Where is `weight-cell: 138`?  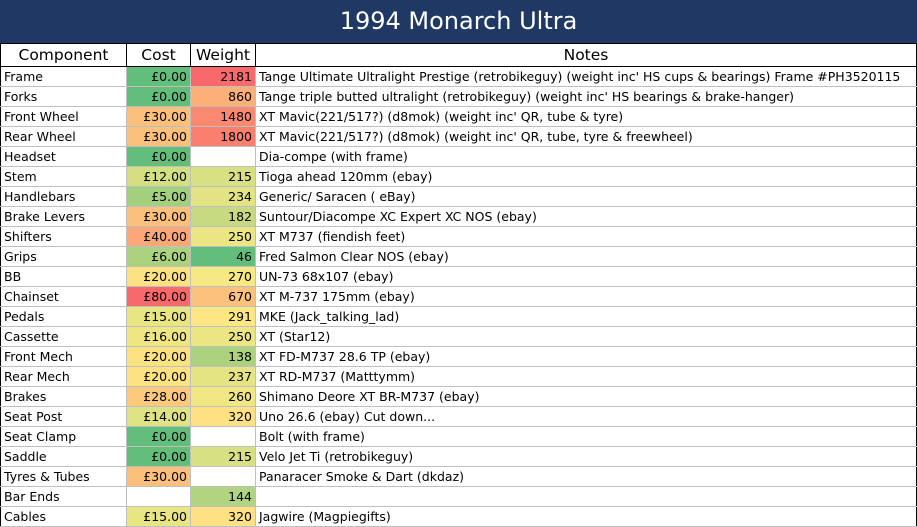
weight-cell: 138 is located at coordinates (223, 356).